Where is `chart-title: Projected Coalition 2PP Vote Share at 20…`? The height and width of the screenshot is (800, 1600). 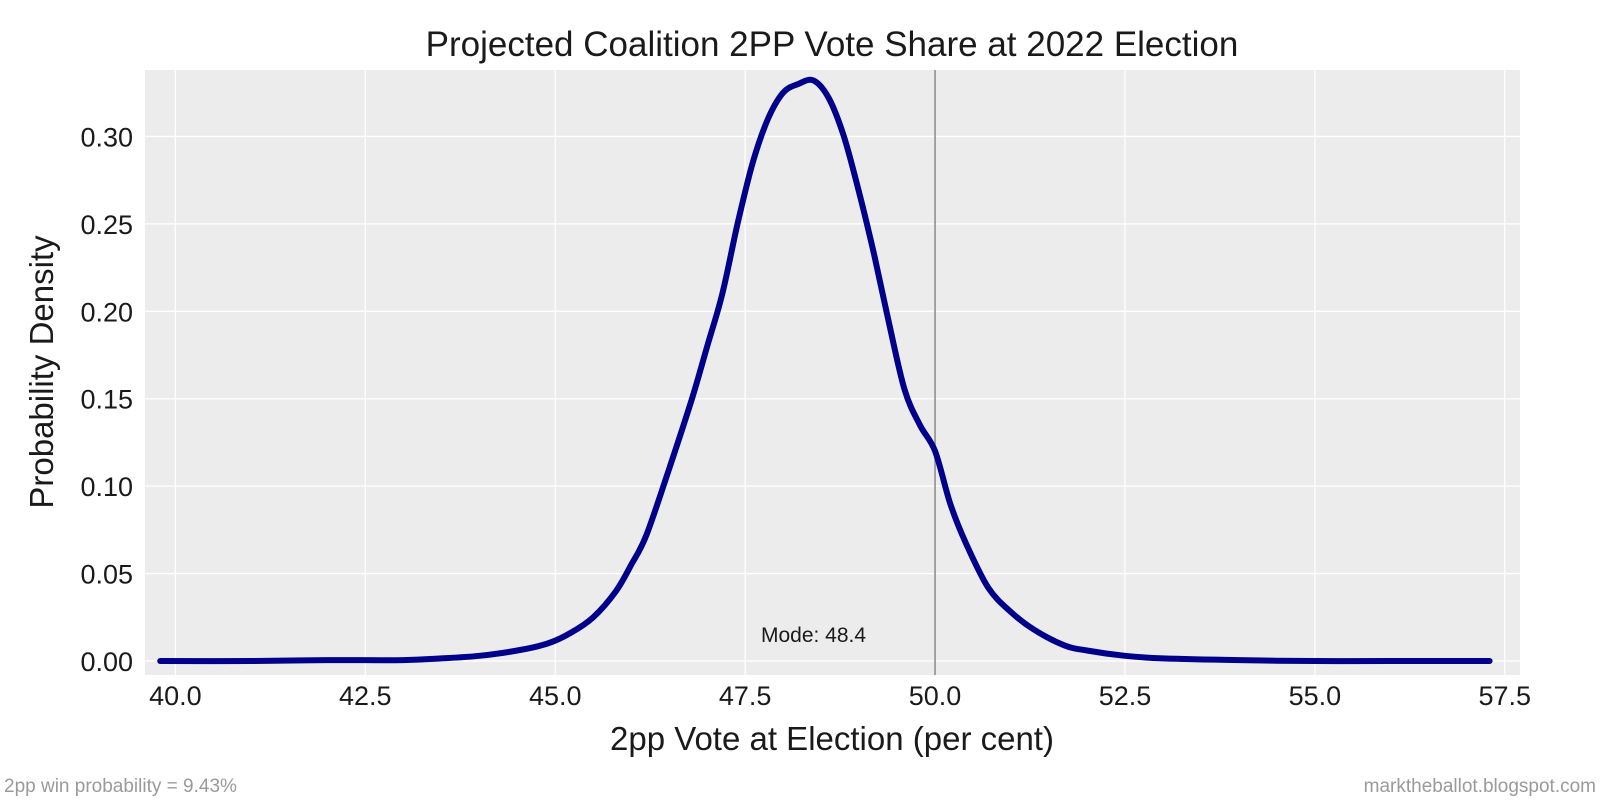 chart-title: Projected Coalition 2PP Vote Share at 20… is located at coordinates (832, 44).